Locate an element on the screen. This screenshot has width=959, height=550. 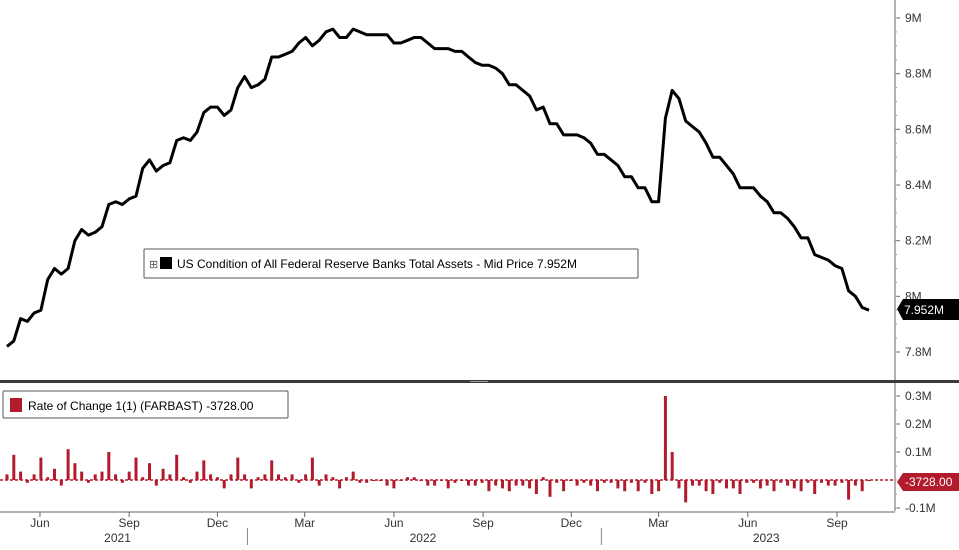
x-tick-label: Dec is located at coordinates (571, 523).